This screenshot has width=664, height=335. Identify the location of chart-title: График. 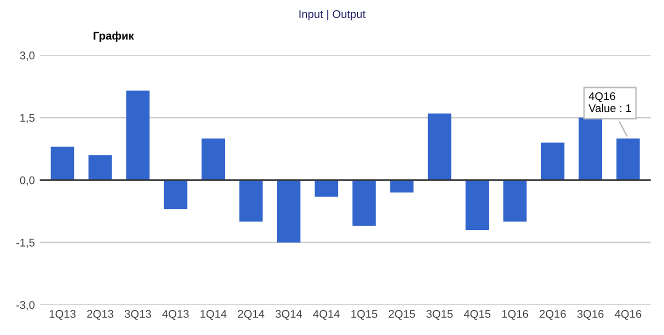
(114, 37).